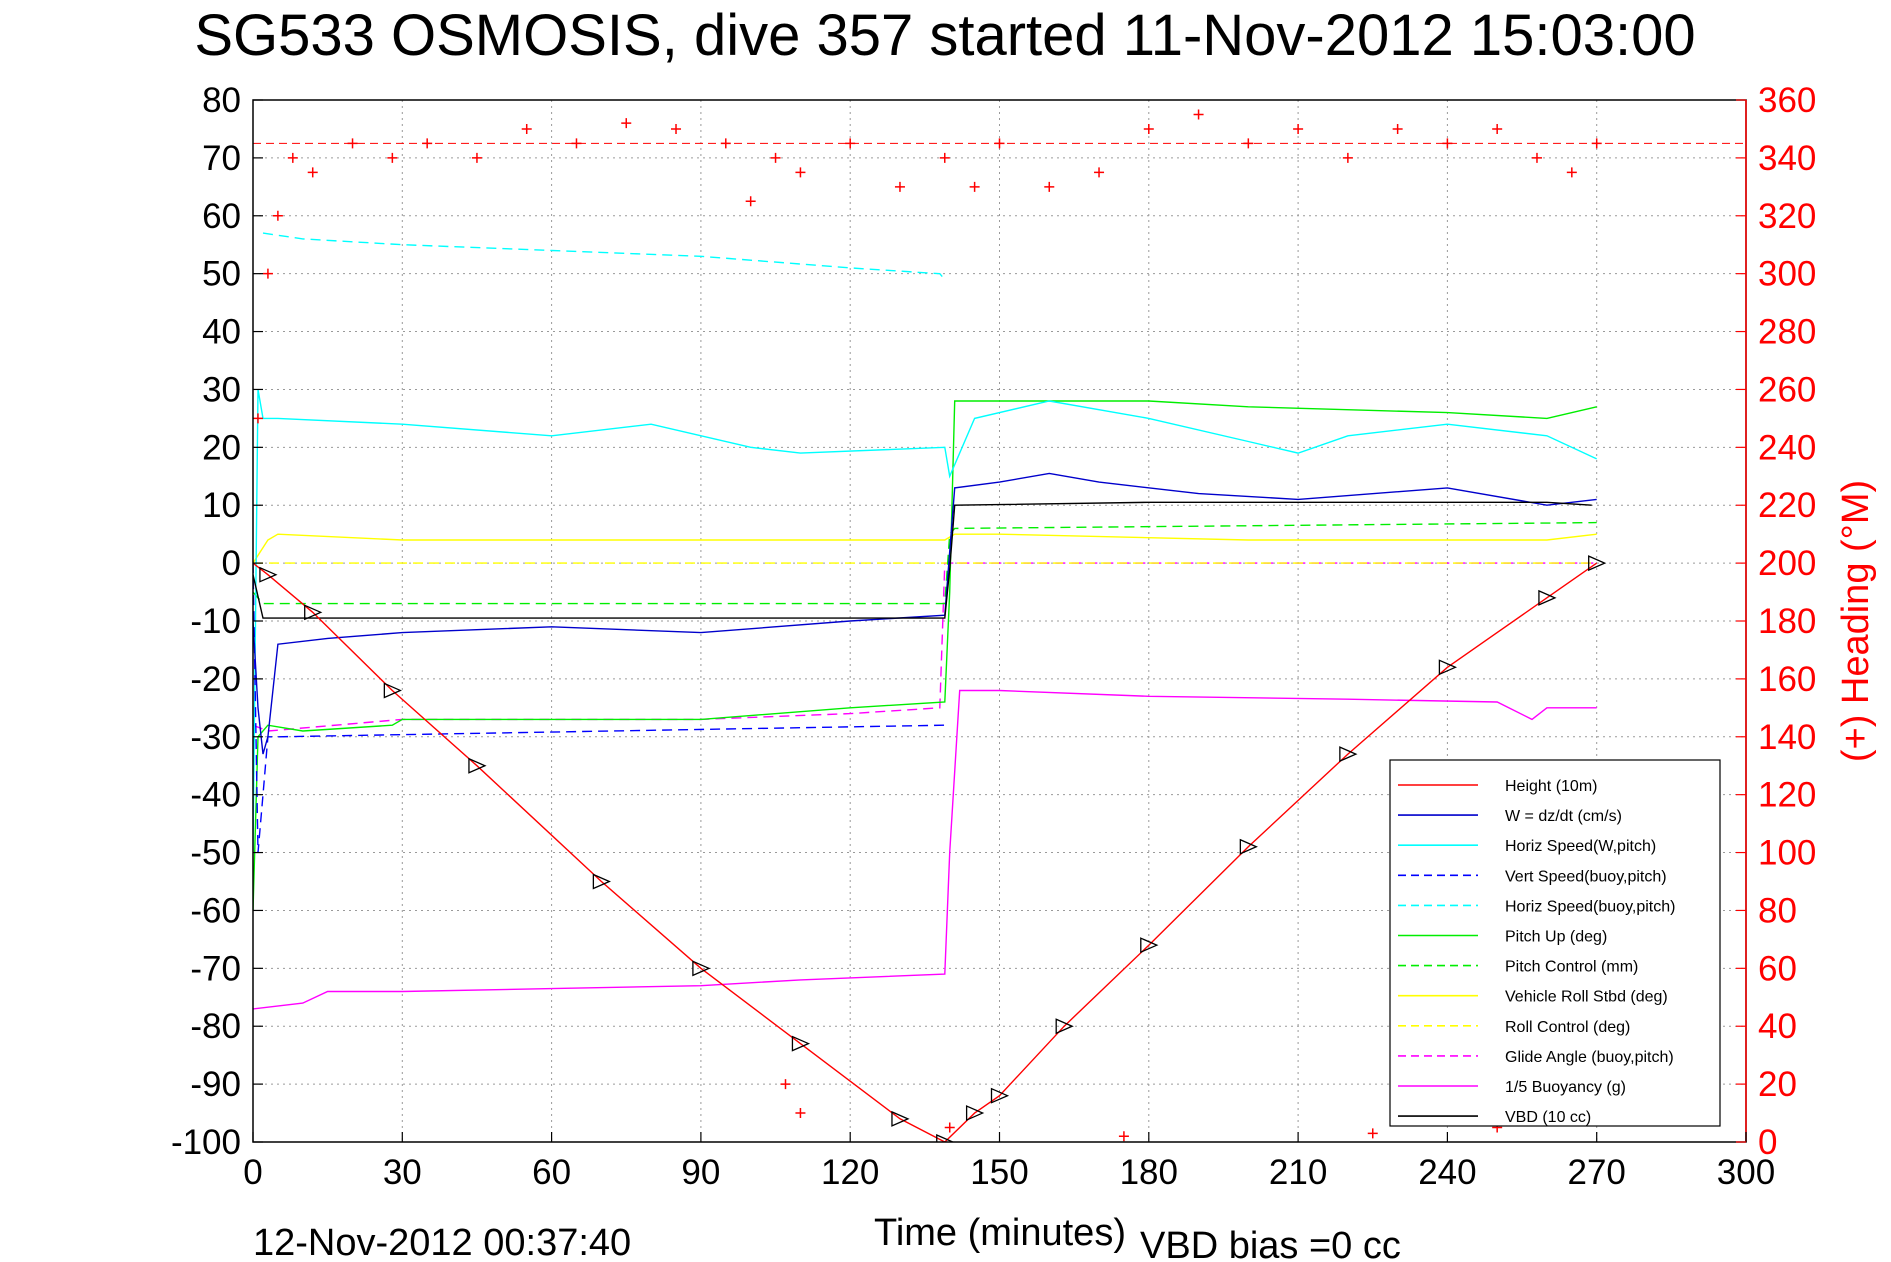  I want to click on y-tick-label: -40, so click(215, 795).